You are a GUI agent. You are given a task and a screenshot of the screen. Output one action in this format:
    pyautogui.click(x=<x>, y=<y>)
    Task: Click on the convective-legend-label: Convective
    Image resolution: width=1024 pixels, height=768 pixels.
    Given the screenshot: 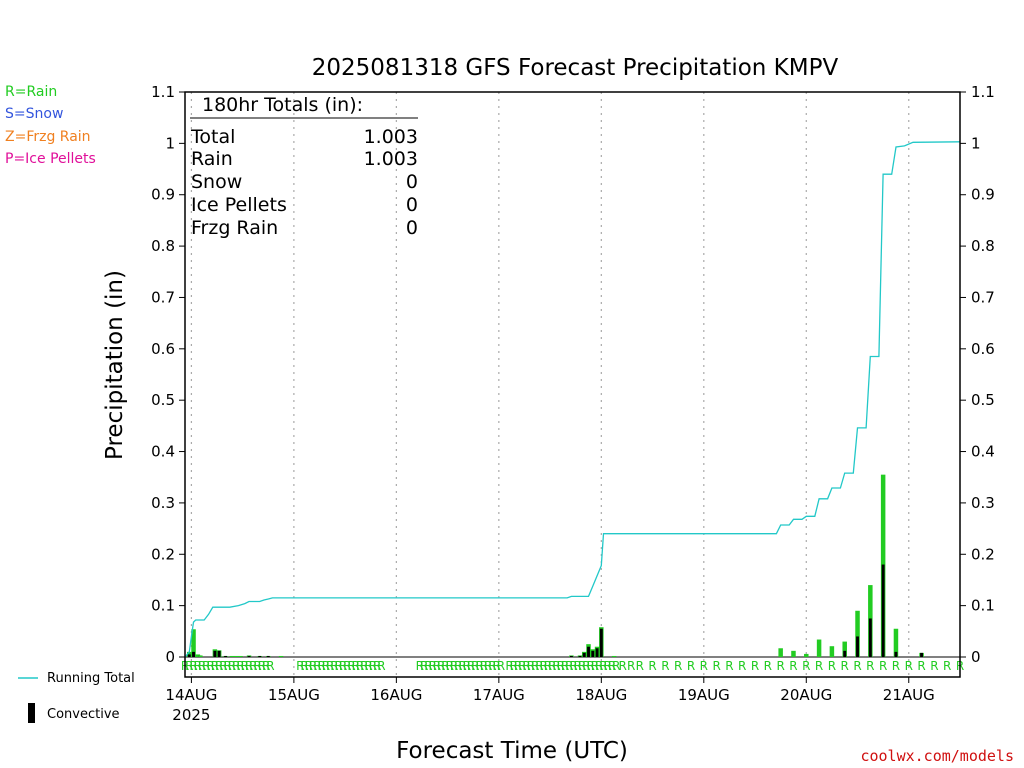 What is the action you would take?
    pyautogui.click(x=83, y=714)
    